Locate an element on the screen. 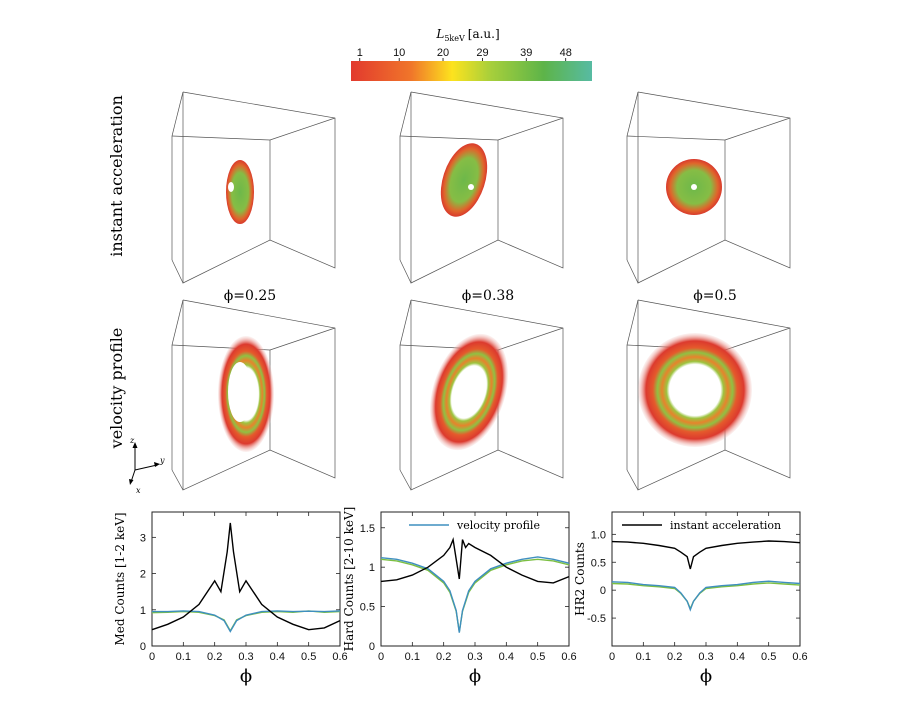  y-tick-label: 1.5 is located at coordinates (367, 529).